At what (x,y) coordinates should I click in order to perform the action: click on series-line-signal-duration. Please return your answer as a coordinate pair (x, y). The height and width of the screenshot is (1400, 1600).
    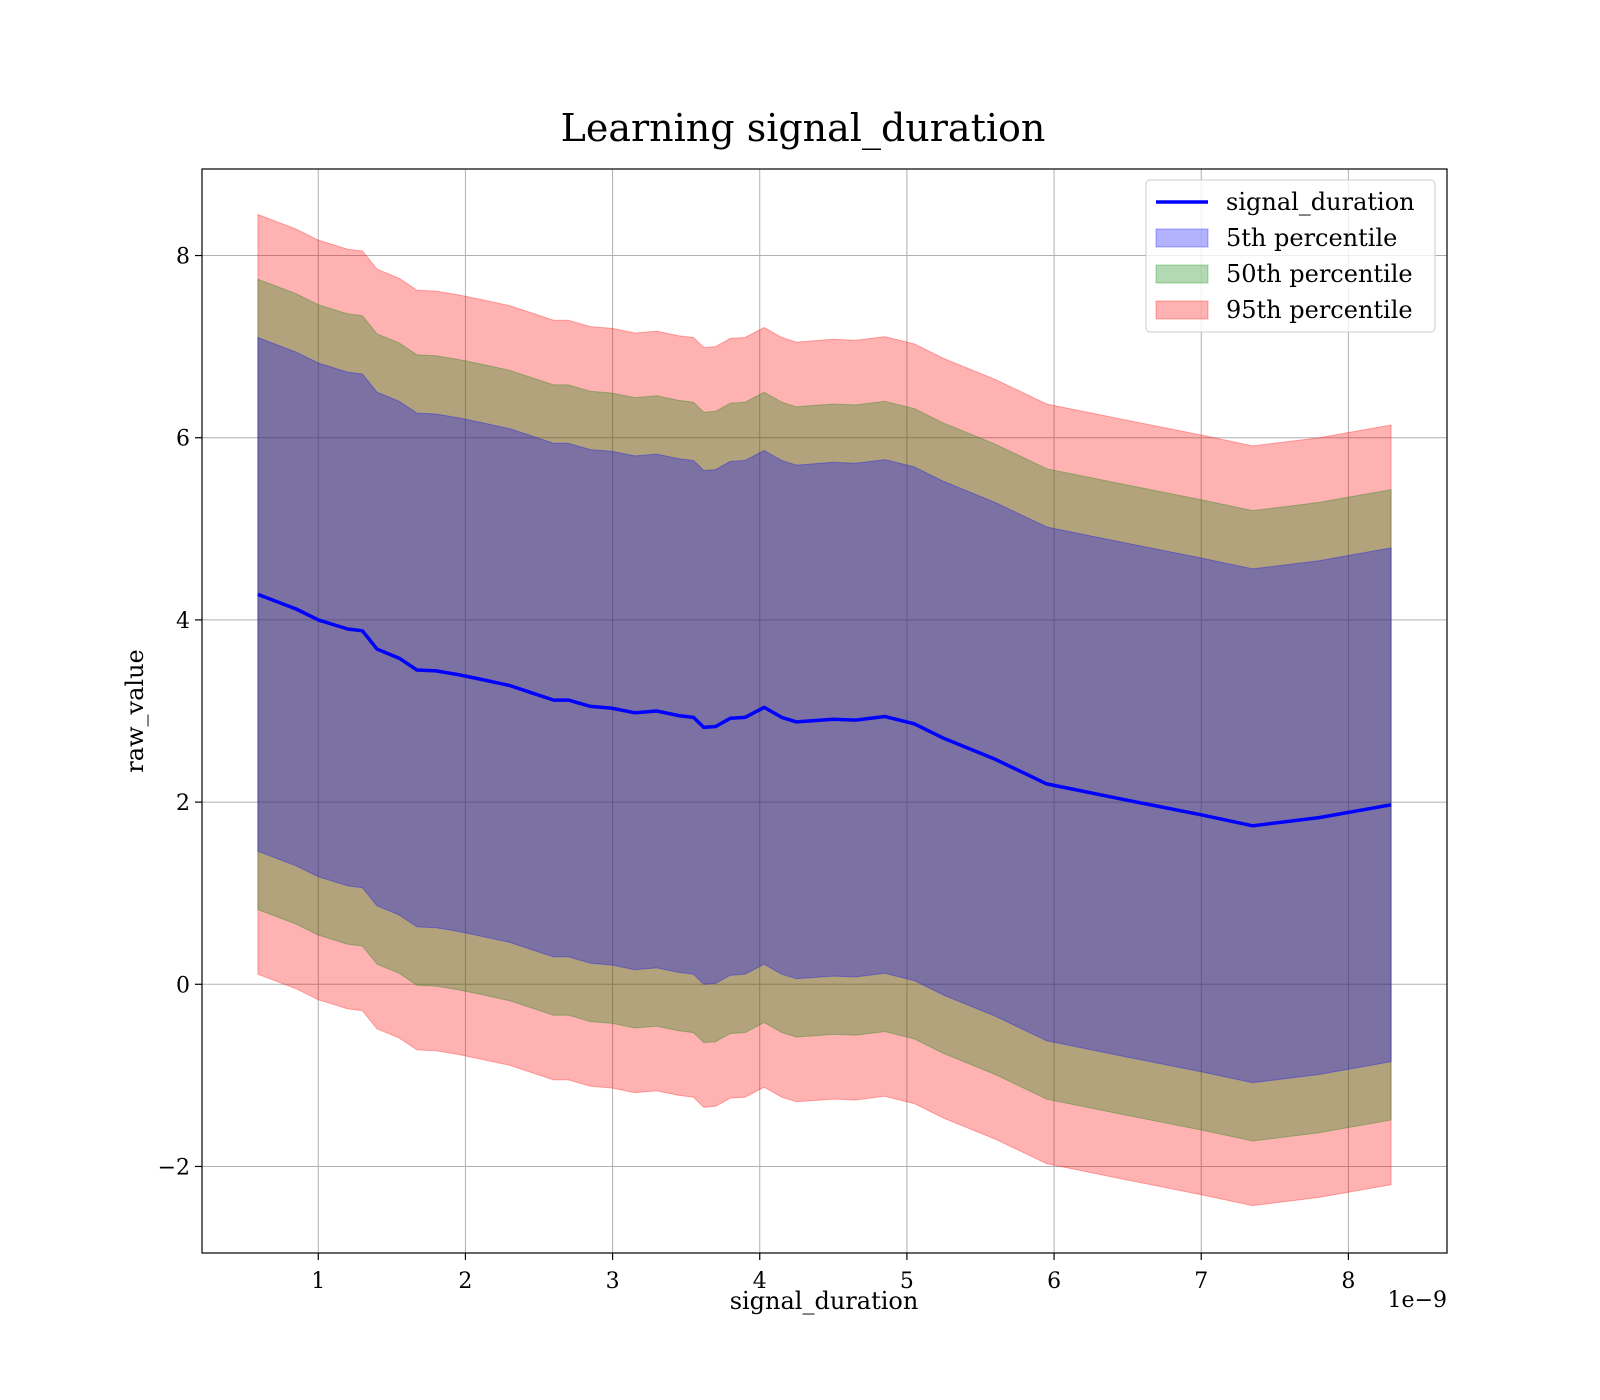
    Looking at the image, I should click on (824, 710).